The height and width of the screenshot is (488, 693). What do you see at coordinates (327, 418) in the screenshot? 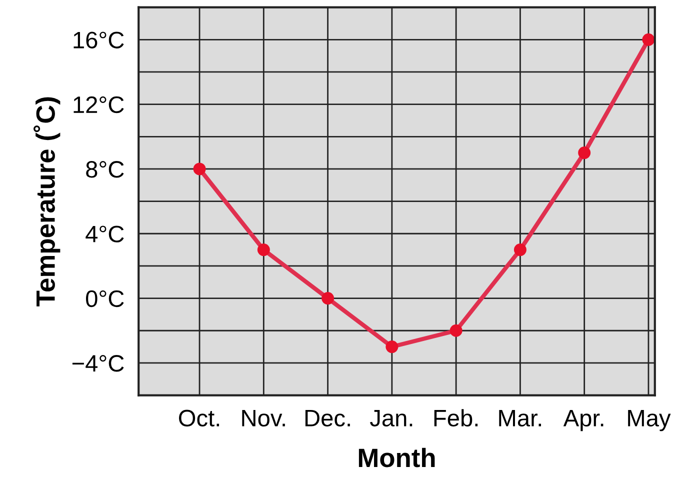
I see `x-tick-label: Dec.` at bounding box center [327, 418].